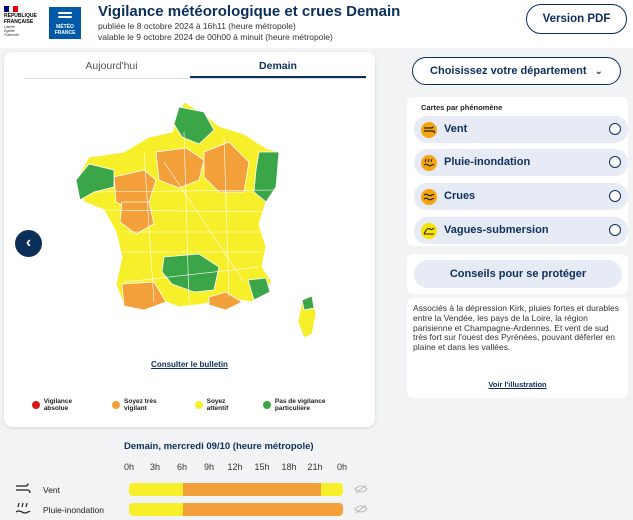 Image resolution: width=633 pixels, height=520 pixels. What do you see at coordinates (262, 467) in the screenshot?
I see `hour-label: 15h` at bounding box center [262, 467].